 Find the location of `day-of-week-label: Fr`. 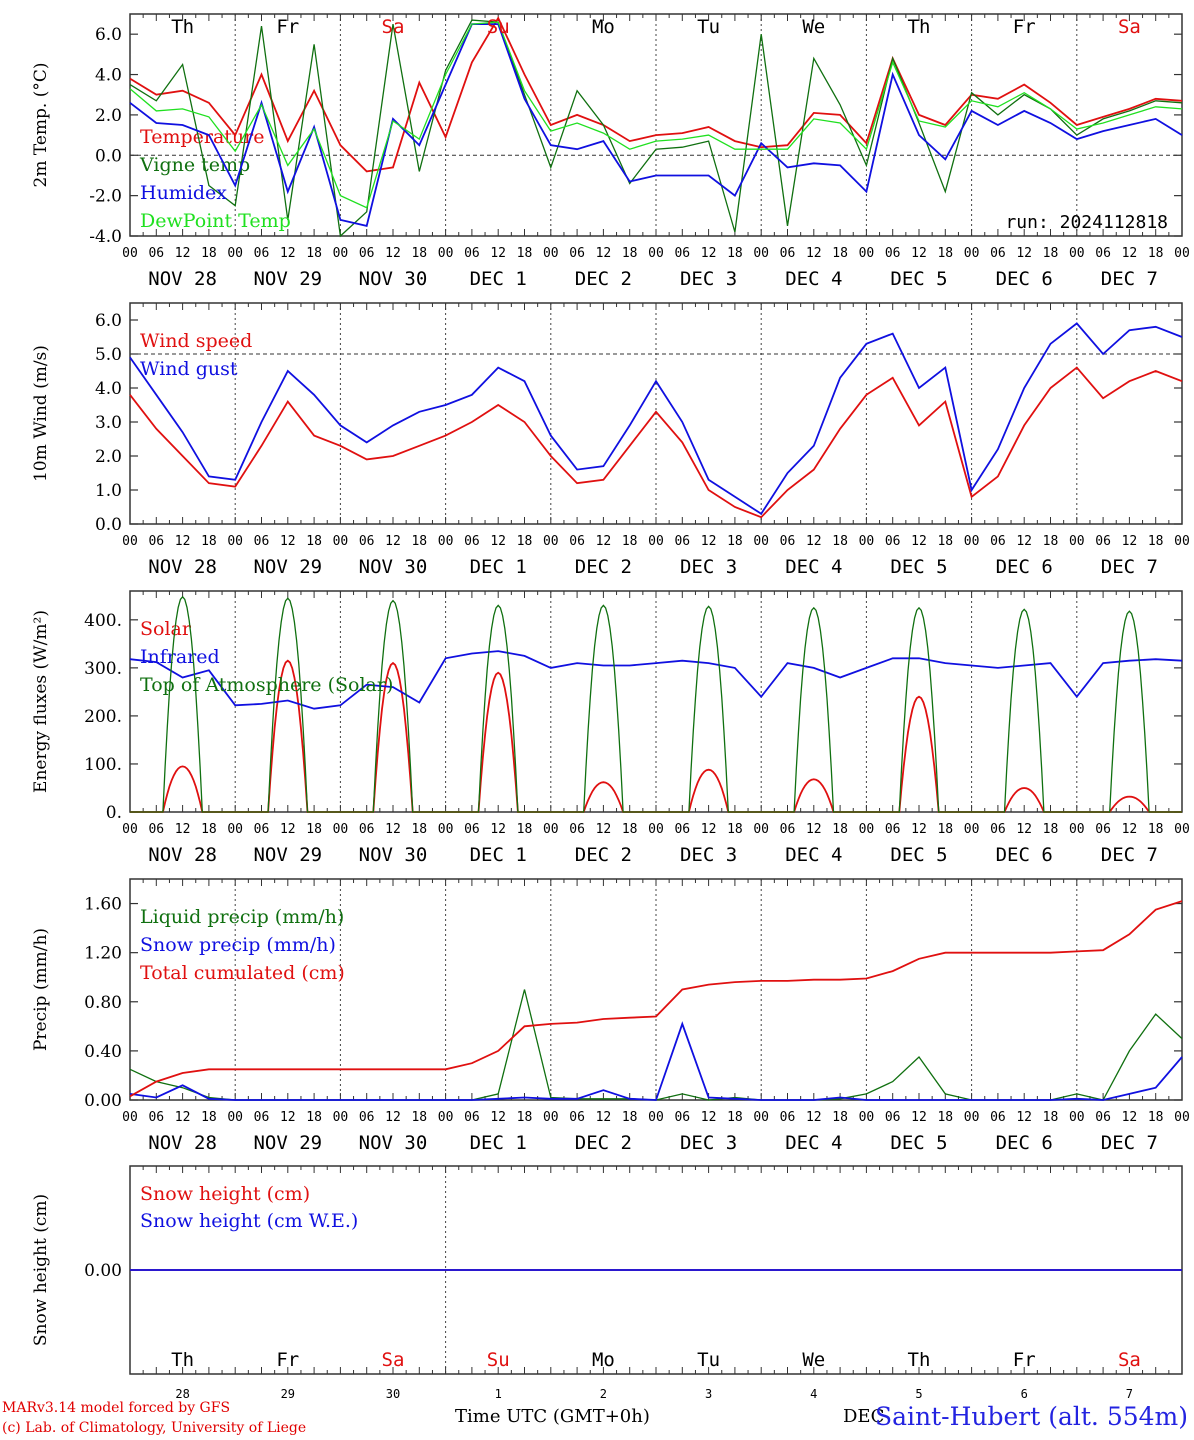

day-of-week-label: Fr is located at coordinates (287, 27).